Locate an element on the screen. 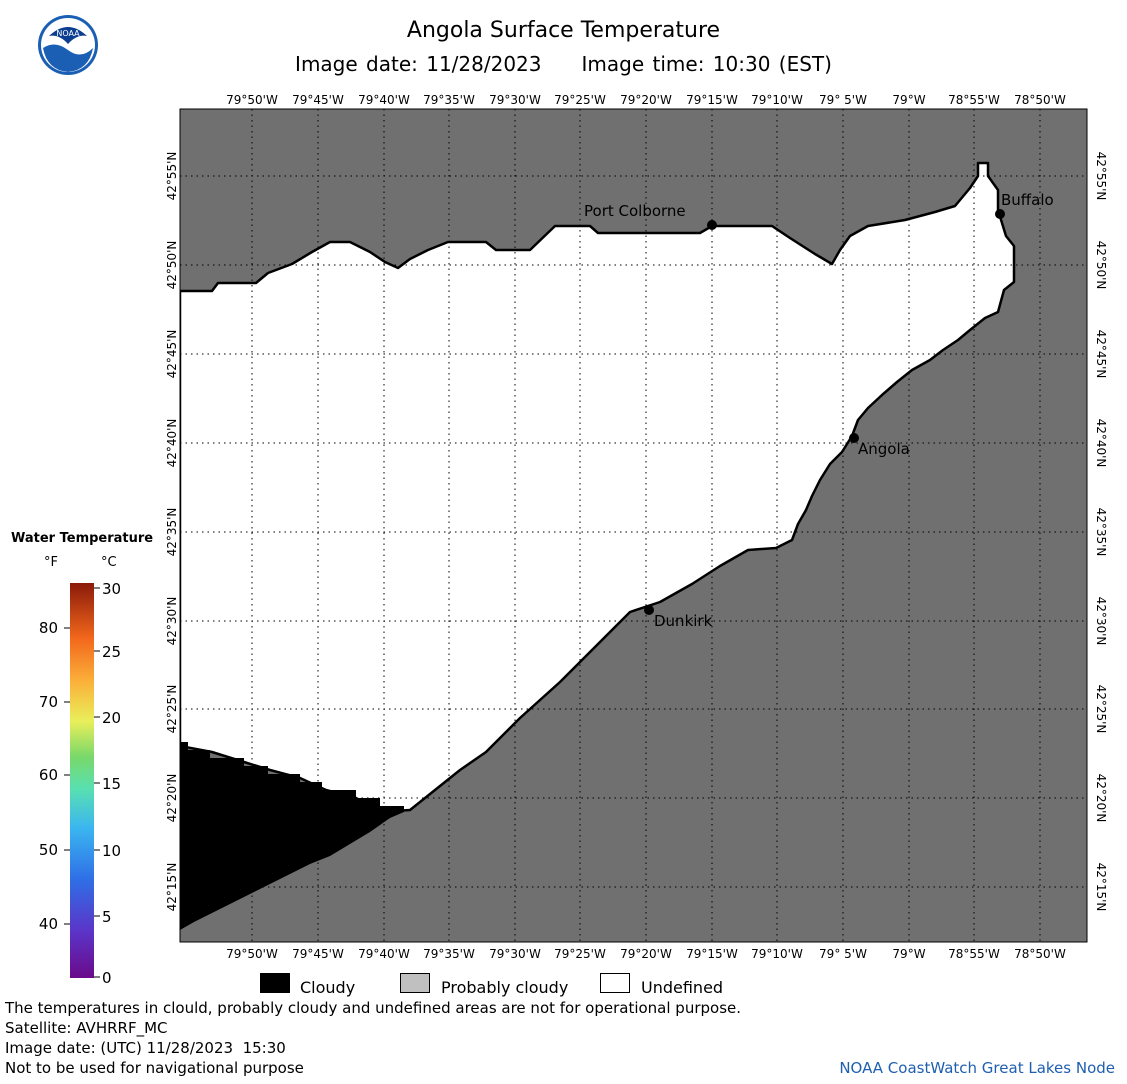  city-label-port-colborne: Port Colborne is located at coordinates (635, 211).